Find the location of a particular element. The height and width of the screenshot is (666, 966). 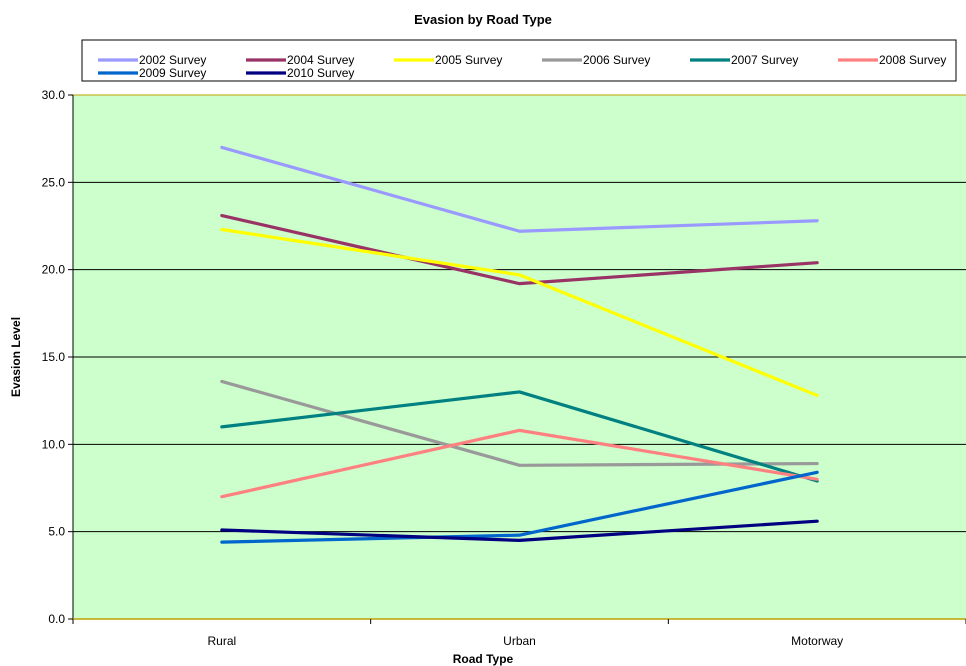

chart-title: Evasion by Road Type is located at coordinates (483, 19).